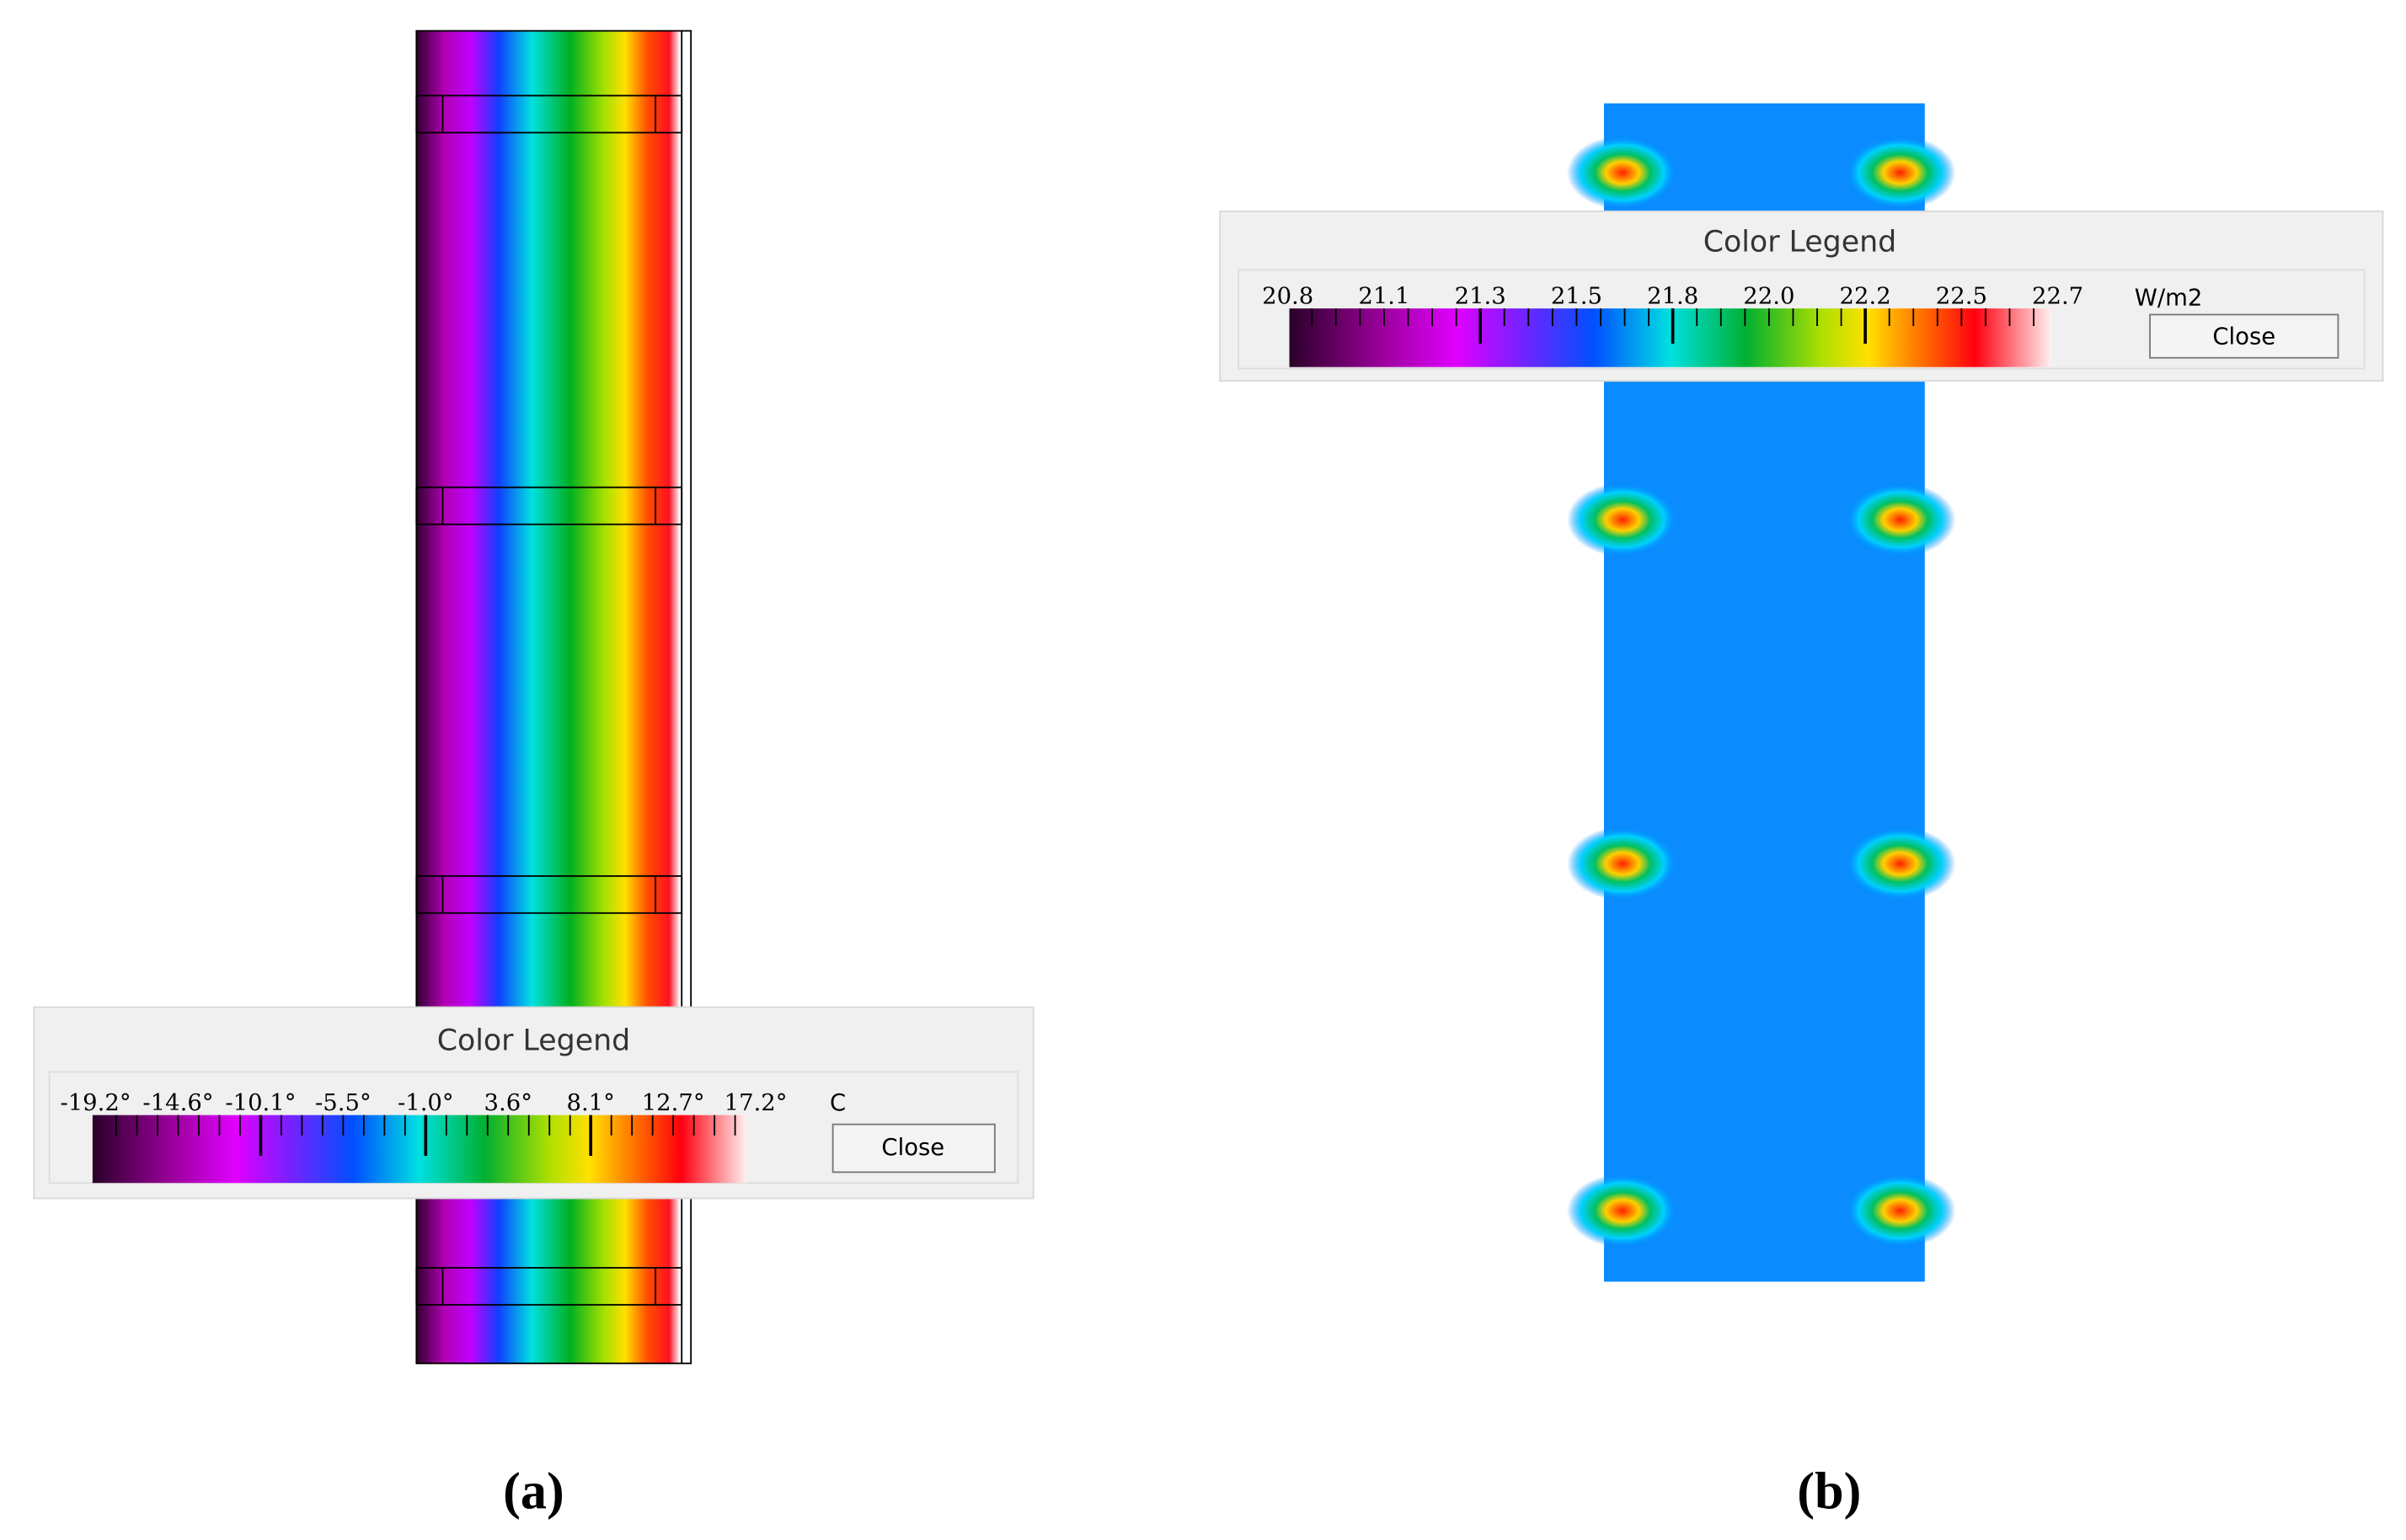 The width and height of the screenshot is (2406, 1540). I want to click on legend-tick-label: 20.8, so click(1287, 297).